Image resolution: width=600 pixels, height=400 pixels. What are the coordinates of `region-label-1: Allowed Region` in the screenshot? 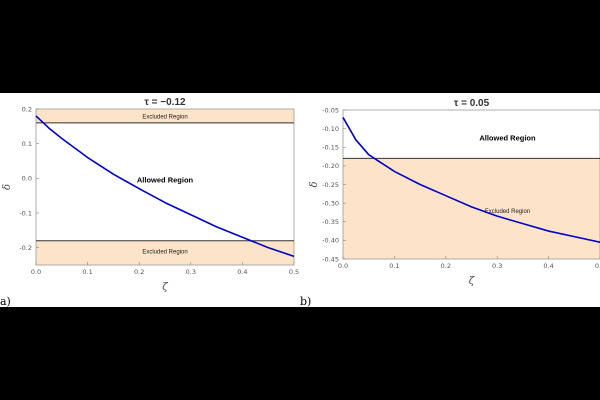 It's located at (507, 137).